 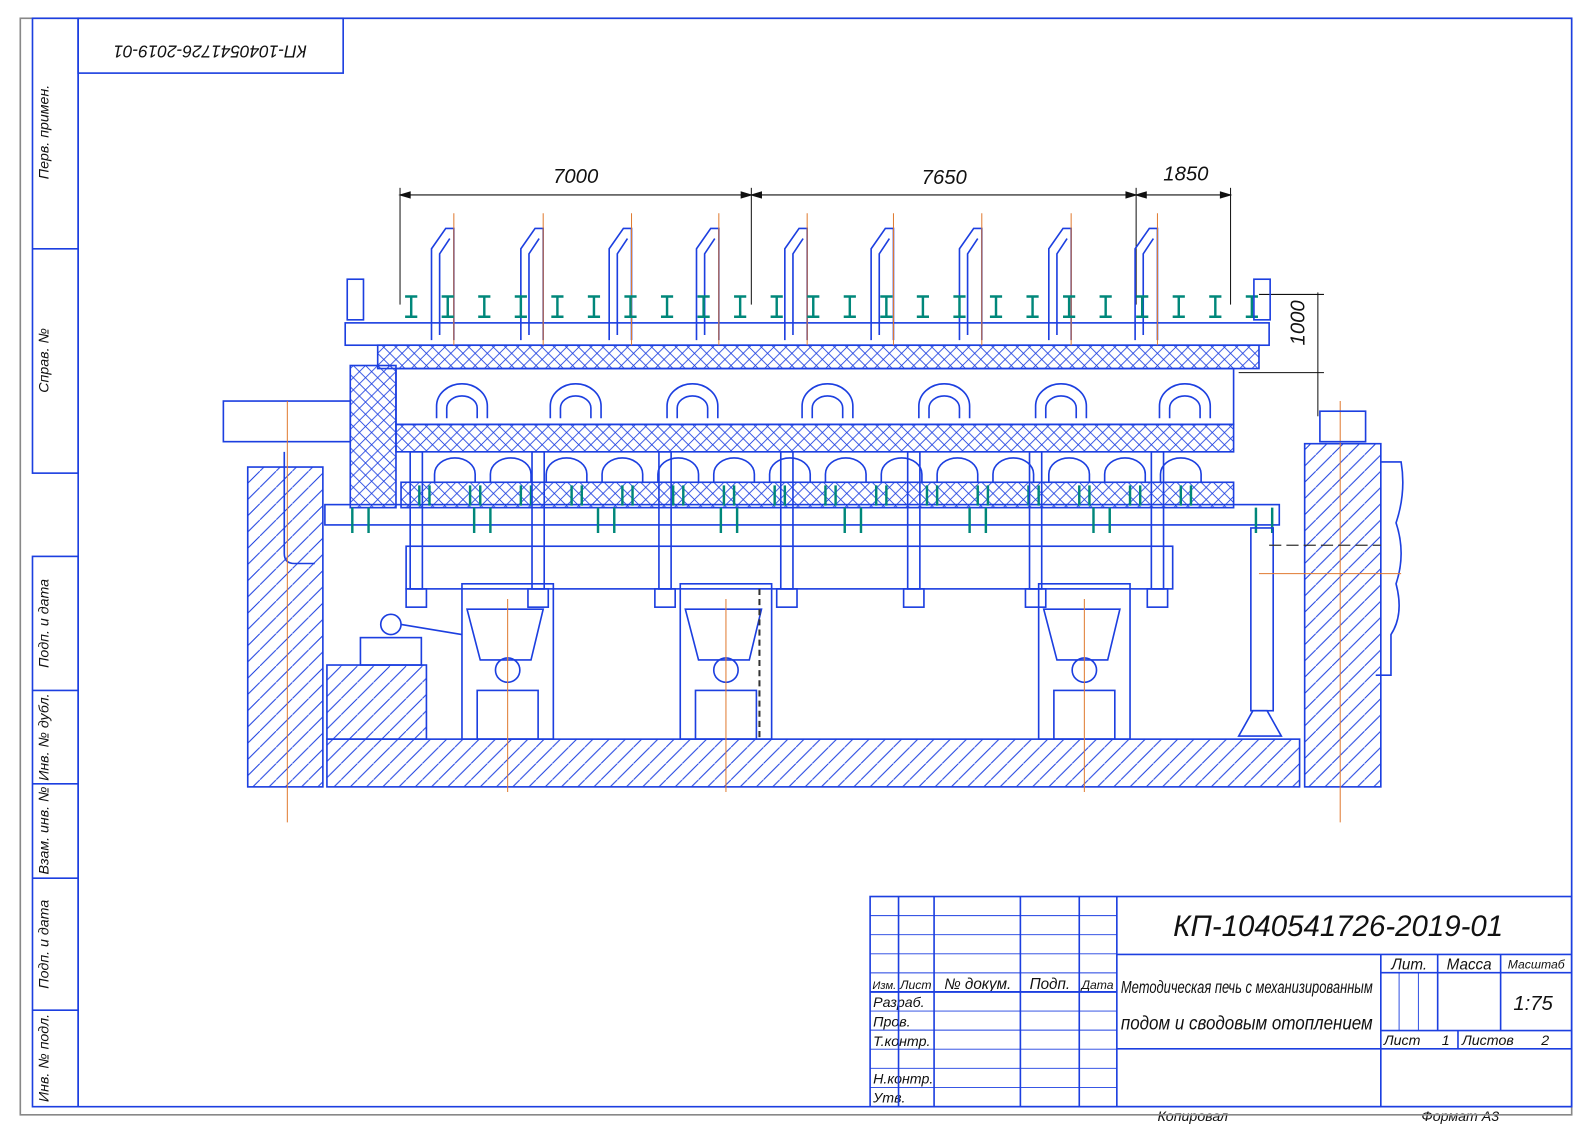 What do you see at coordinates (945, 178) in the screenshot?
I see `dimension: 7650` at bounding box center [945, 178].